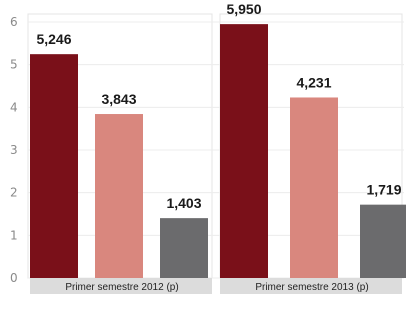  Describe the element at coordinates (14, 193) in the screenshot. I see `y-tick-label: 2` at that location.